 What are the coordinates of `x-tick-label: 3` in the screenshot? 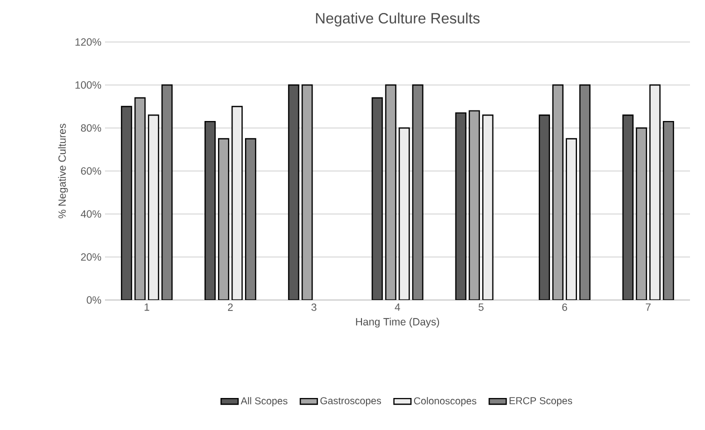 It's located at (313, 307).